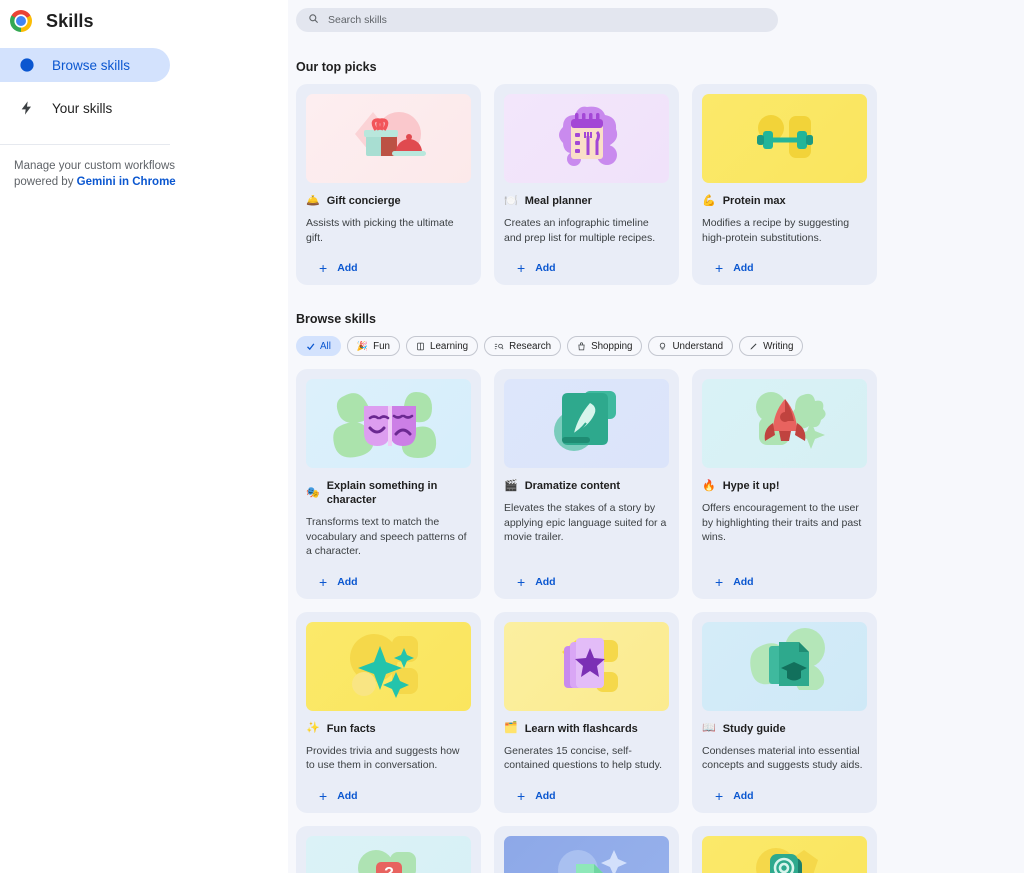 Image resolution: width=1024 pixels, height=873 pixels. Describe the element at coordinates (586, 423) in the screenshot. I see `quill-illustration` at that location.